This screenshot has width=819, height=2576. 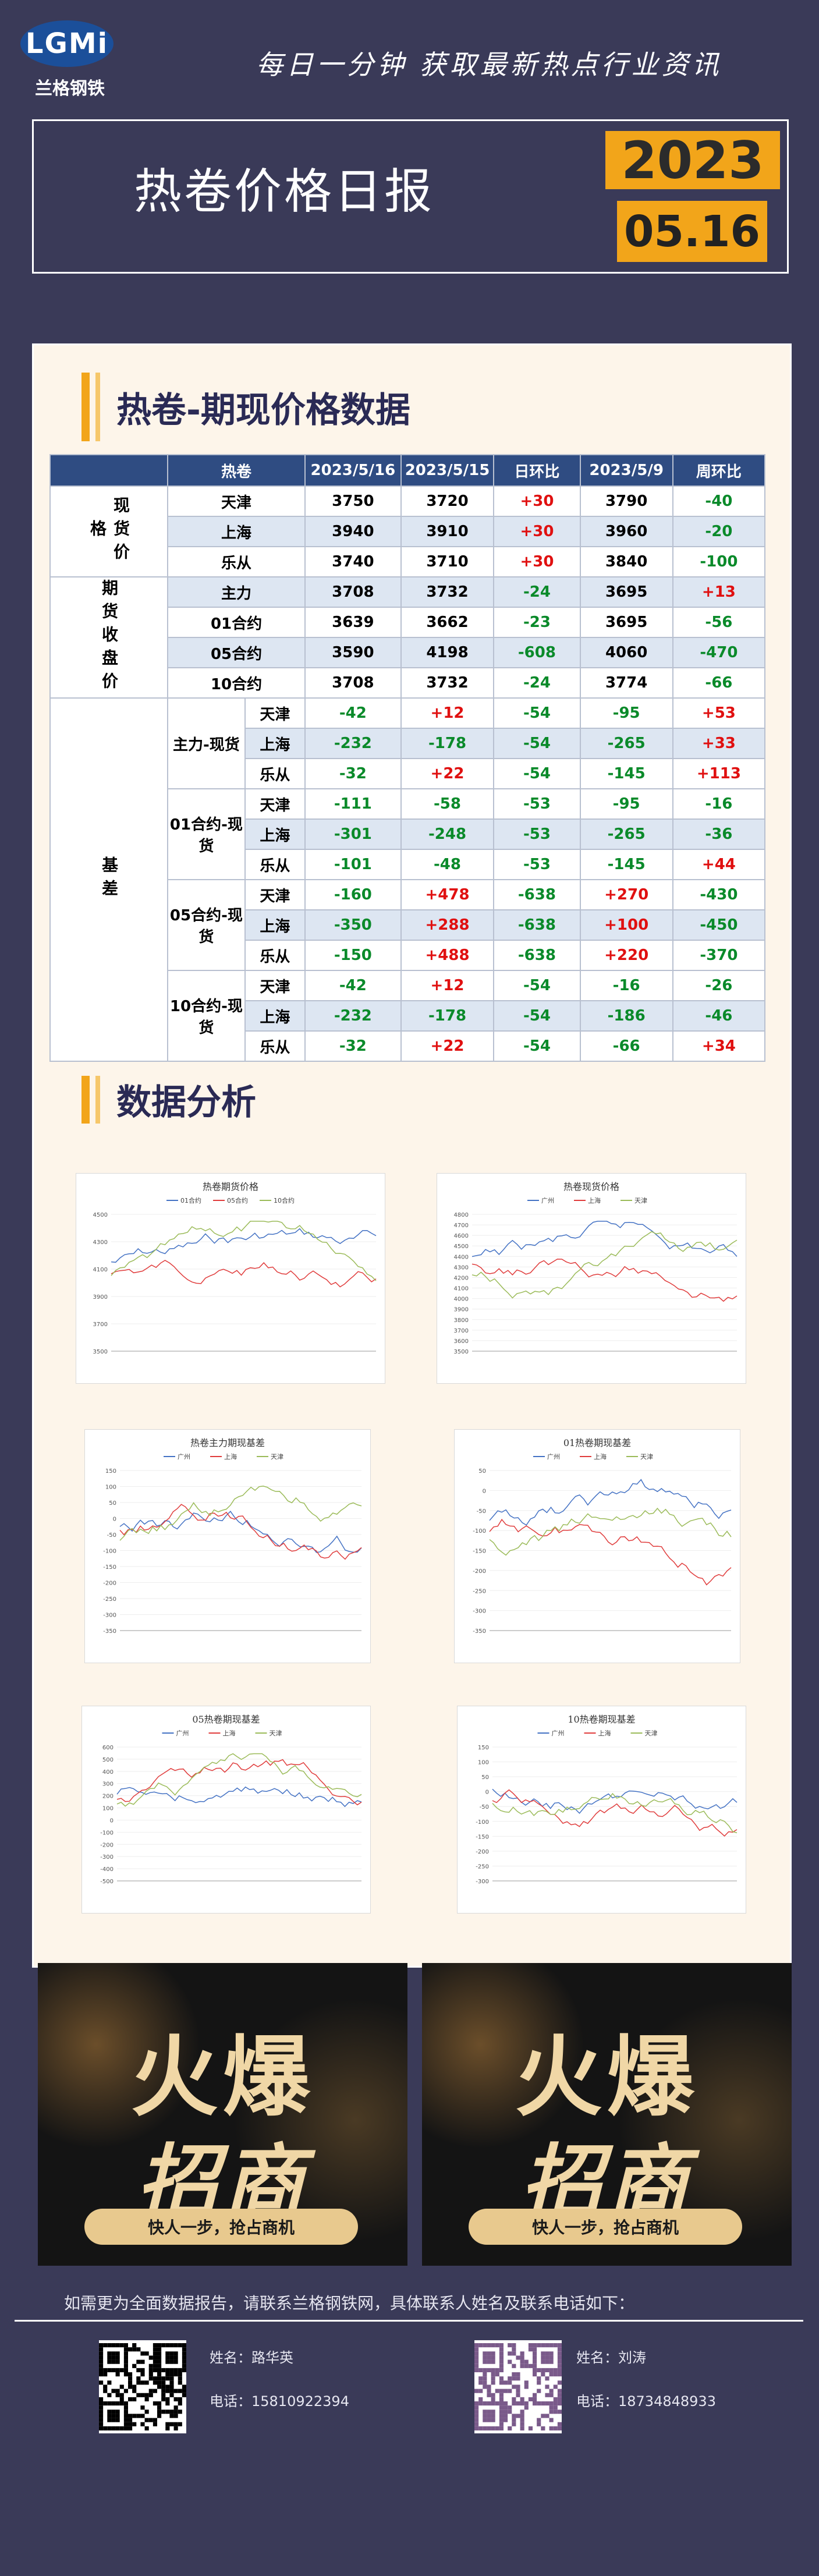 I want to click on table-row: 10合约-现货 天津 -42 +12 -54 -16 -26, so click(x=408, y=1016).